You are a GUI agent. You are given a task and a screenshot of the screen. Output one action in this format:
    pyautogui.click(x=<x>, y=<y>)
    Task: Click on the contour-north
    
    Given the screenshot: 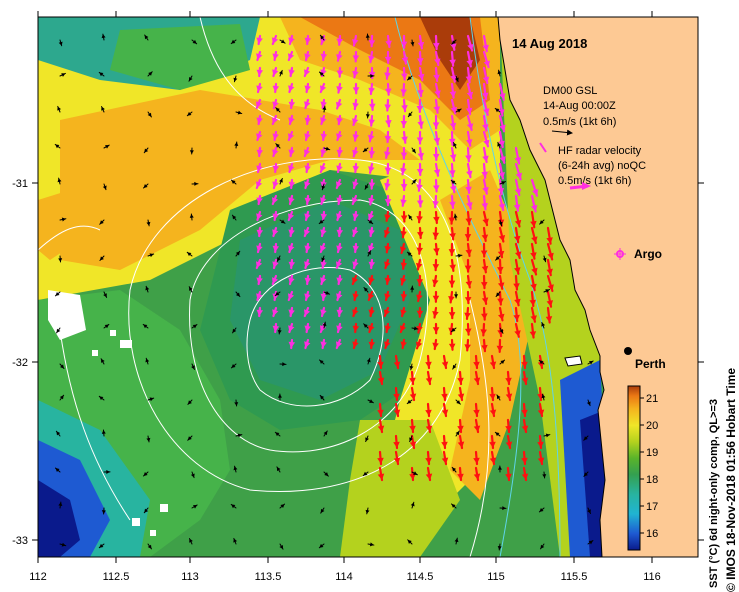 What is the action you would take?
    pyautogui.click(x=240, y=69)
    